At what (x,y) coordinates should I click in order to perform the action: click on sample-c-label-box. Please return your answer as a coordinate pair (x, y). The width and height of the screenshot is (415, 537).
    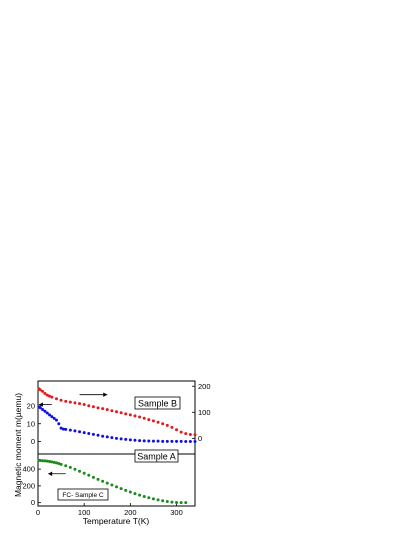
    Looking at the image, I should click on (83, 494).